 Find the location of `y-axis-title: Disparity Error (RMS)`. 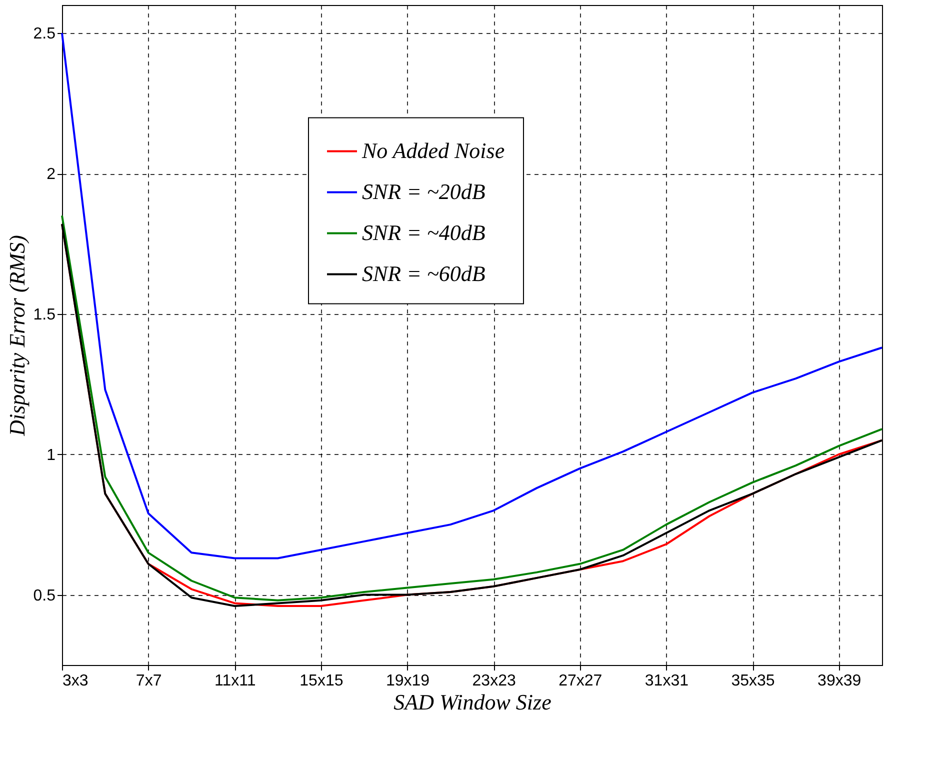

y-axis-title: Disparity Error (RMS) is located at coordinates (17, 336).